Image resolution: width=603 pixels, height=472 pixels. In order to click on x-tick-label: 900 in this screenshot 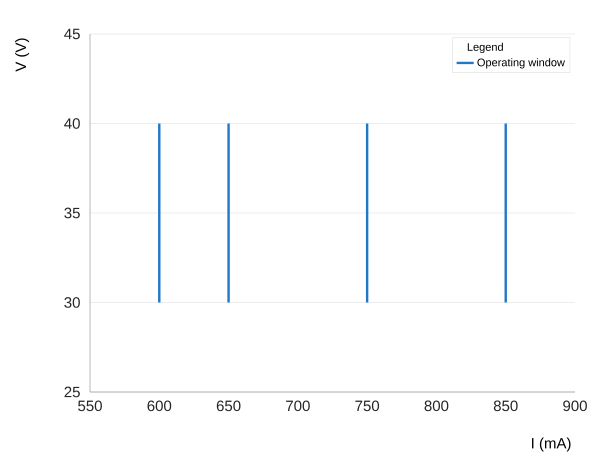, I will do `click(575, 406)`.